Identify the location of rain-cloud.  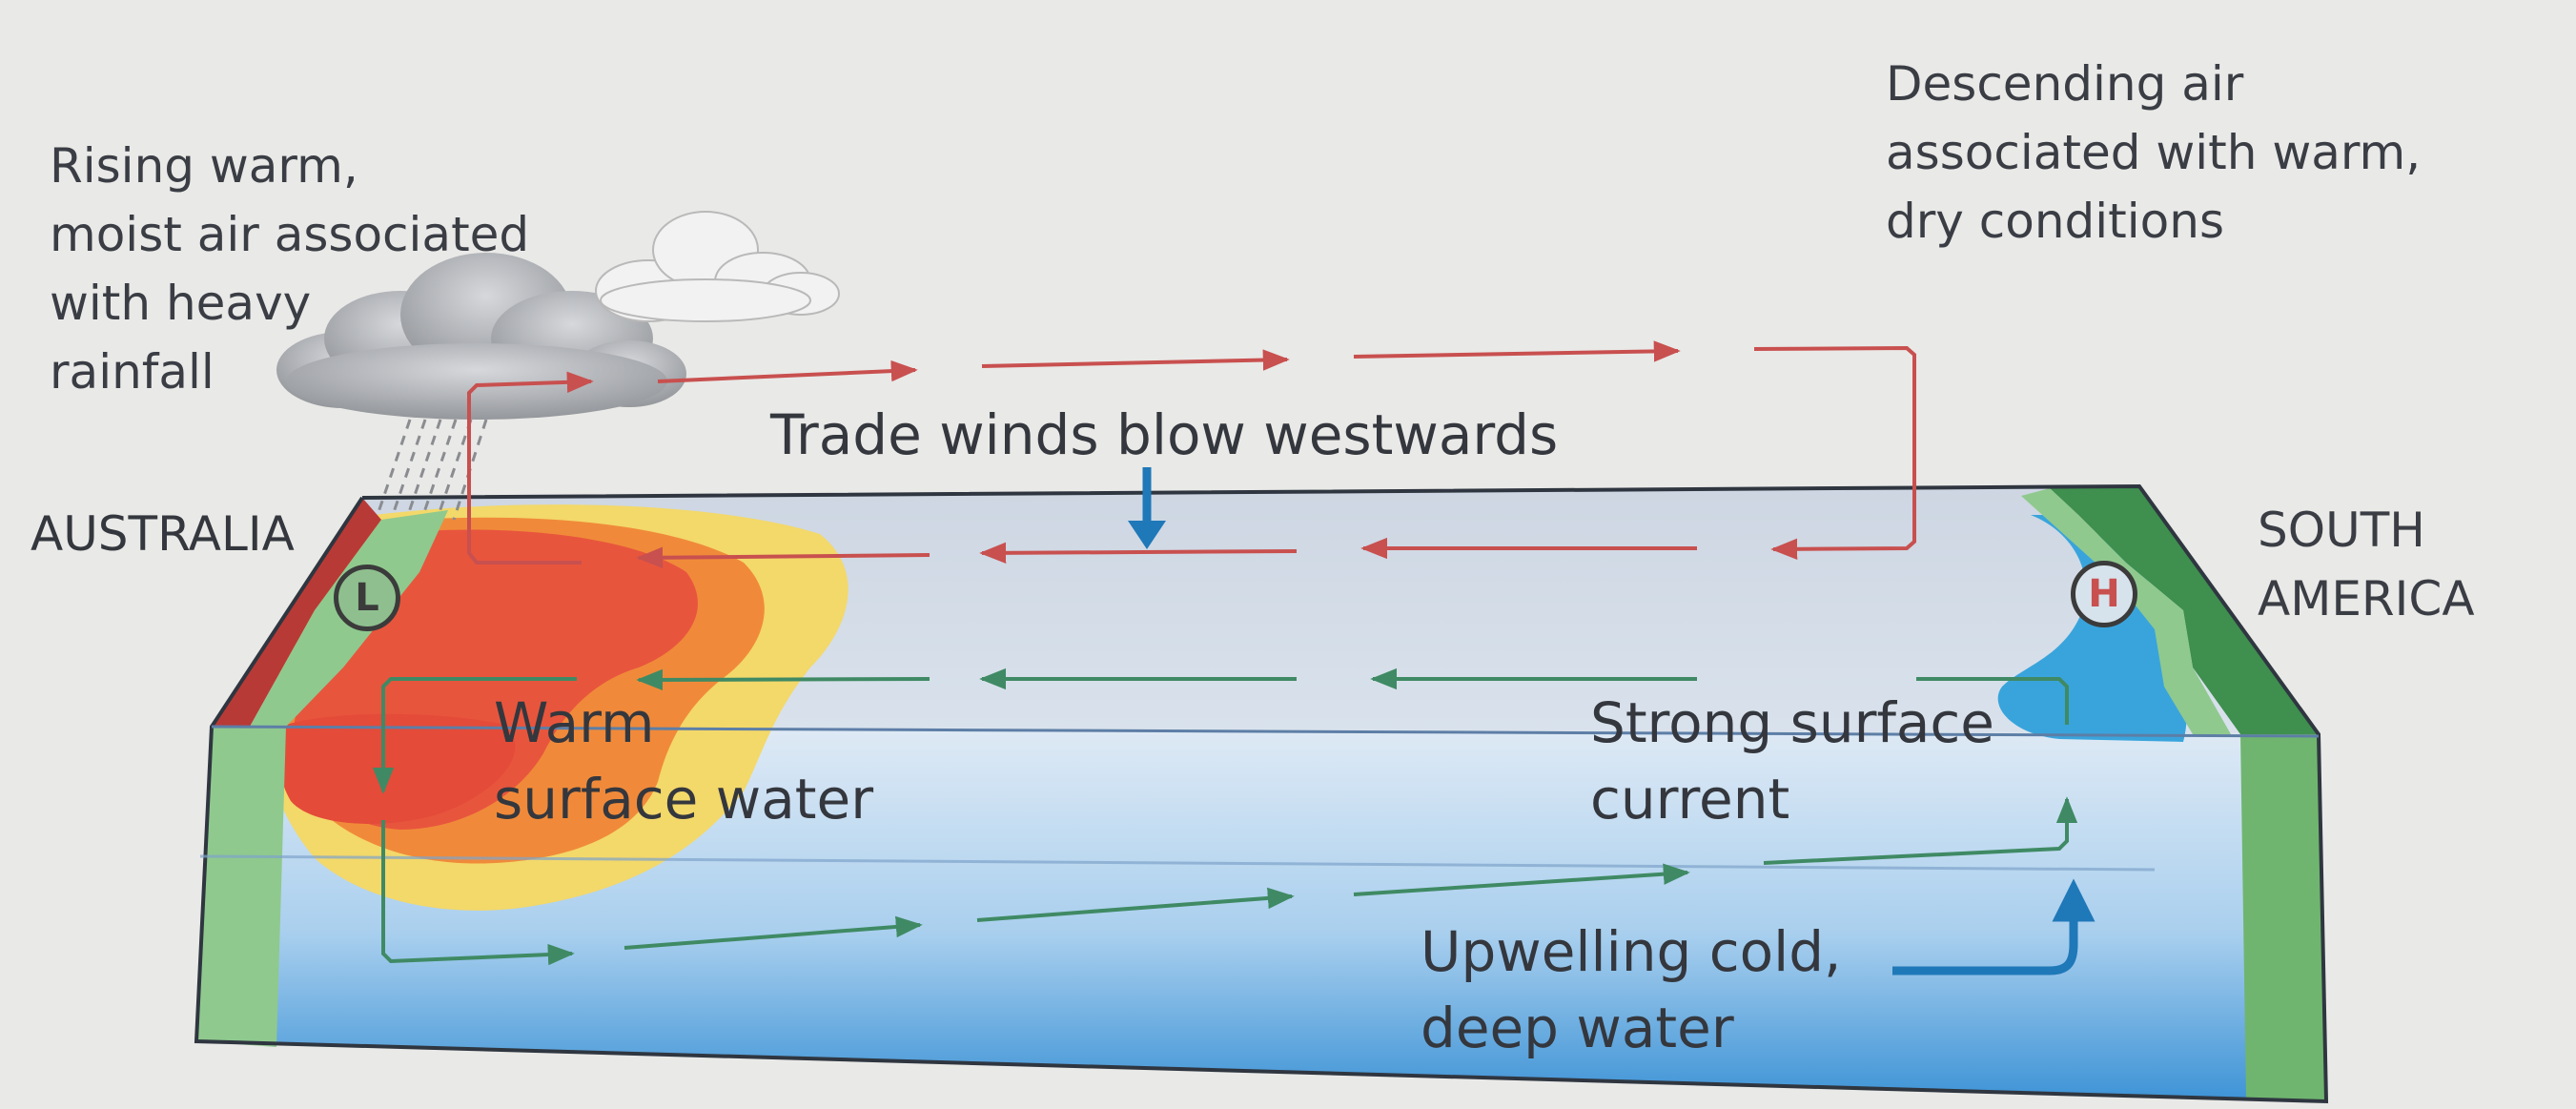
(481, 336).